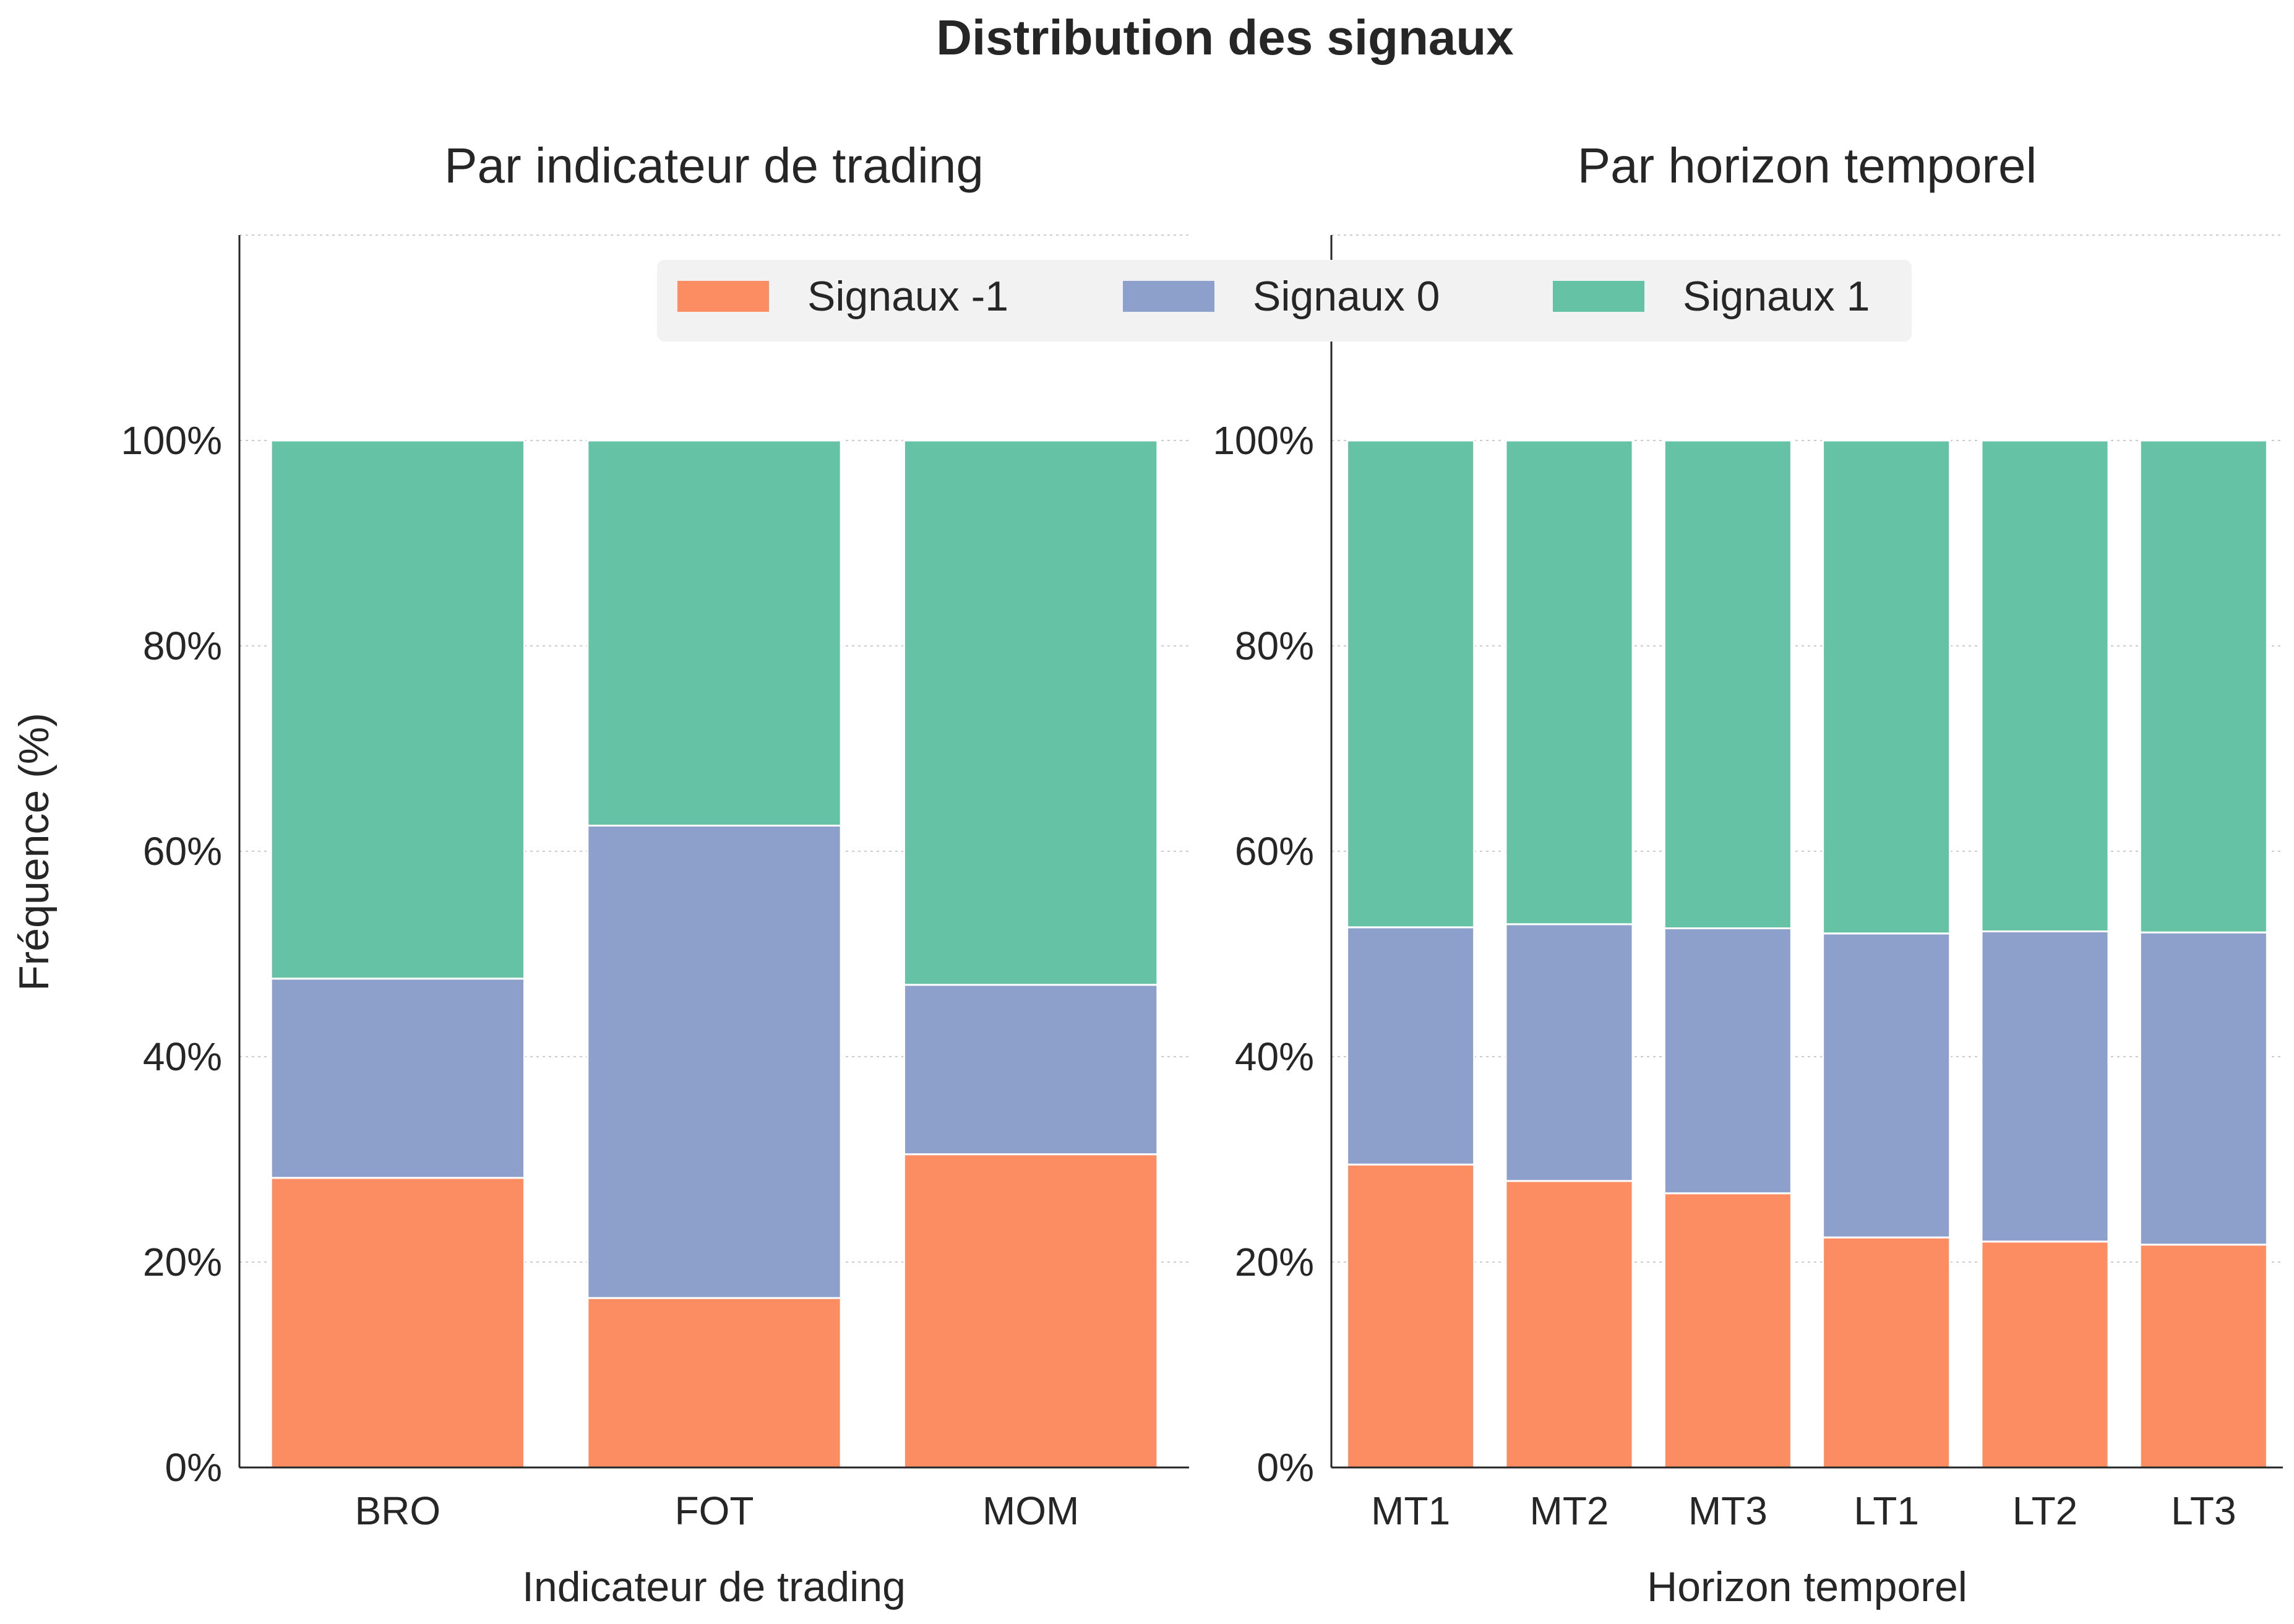 Image resolution: width=2294 pixels, height=1624 pixels. What do you see at coordinates (1411, 1511) in the screenshot?
I see `x-tick-label: MT1` at bounding box center [1411, 1511].